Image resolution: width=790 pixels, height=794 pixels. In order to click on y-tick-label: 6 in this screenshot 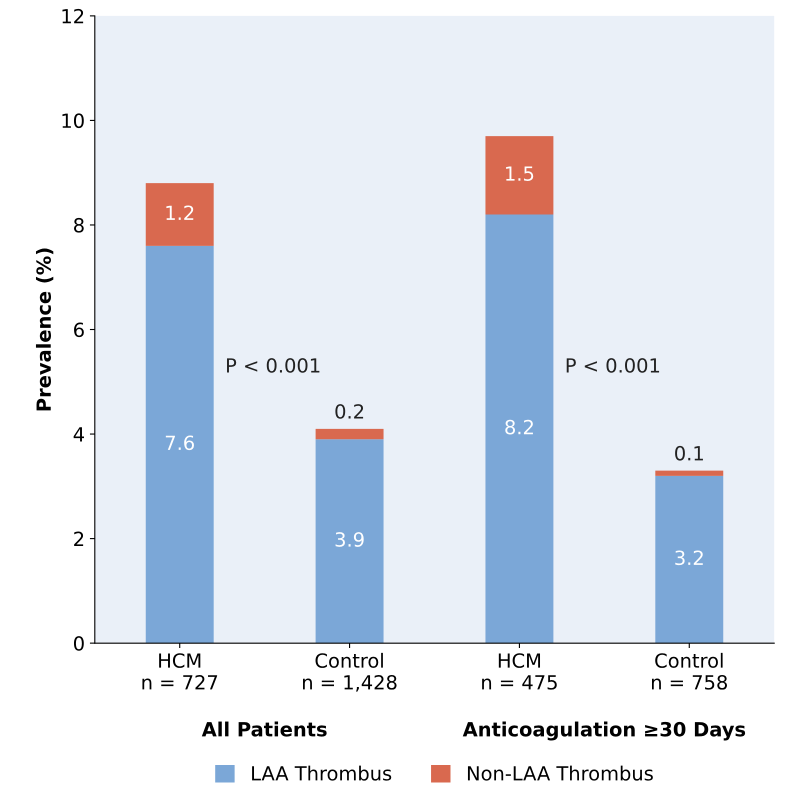, I will do `click(79, 330)`.